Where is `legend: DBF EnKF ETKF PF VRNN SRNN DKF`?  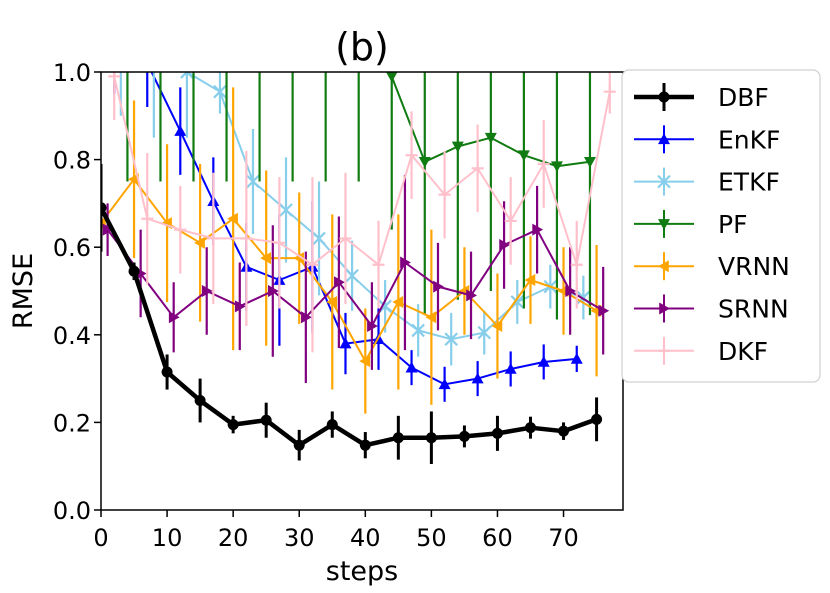
legend: DBF EnKF ETKF PF VRNN SRNN DKF is located at coordinates (721, 226).